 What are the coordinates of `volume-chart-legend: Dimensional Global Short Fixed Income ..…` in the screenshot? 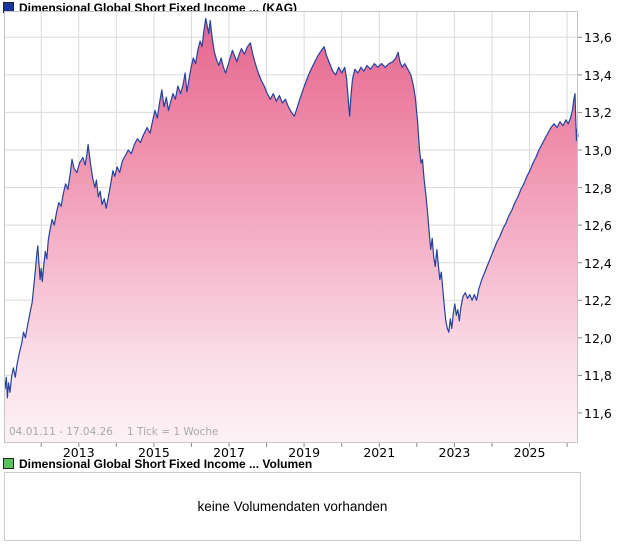 It's located at (158, 463).